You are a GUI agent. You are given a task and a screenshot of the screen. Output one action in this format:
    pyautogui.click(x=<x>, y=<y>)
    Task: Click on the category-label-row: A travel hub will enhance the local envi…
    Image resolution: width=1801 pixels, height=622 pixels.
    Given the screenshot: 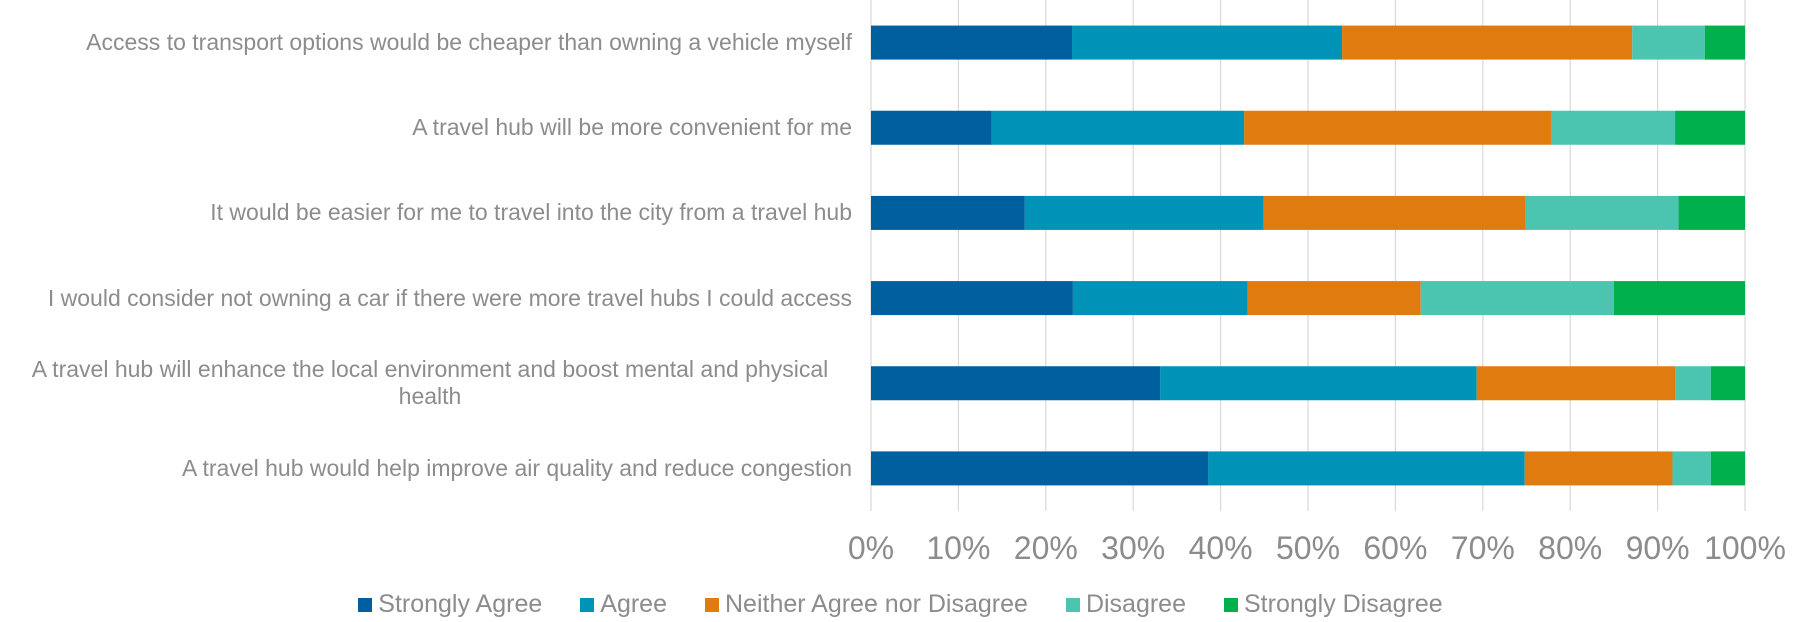 What is the action you would take?
    pyautogui.click(x=430, y=383)
    